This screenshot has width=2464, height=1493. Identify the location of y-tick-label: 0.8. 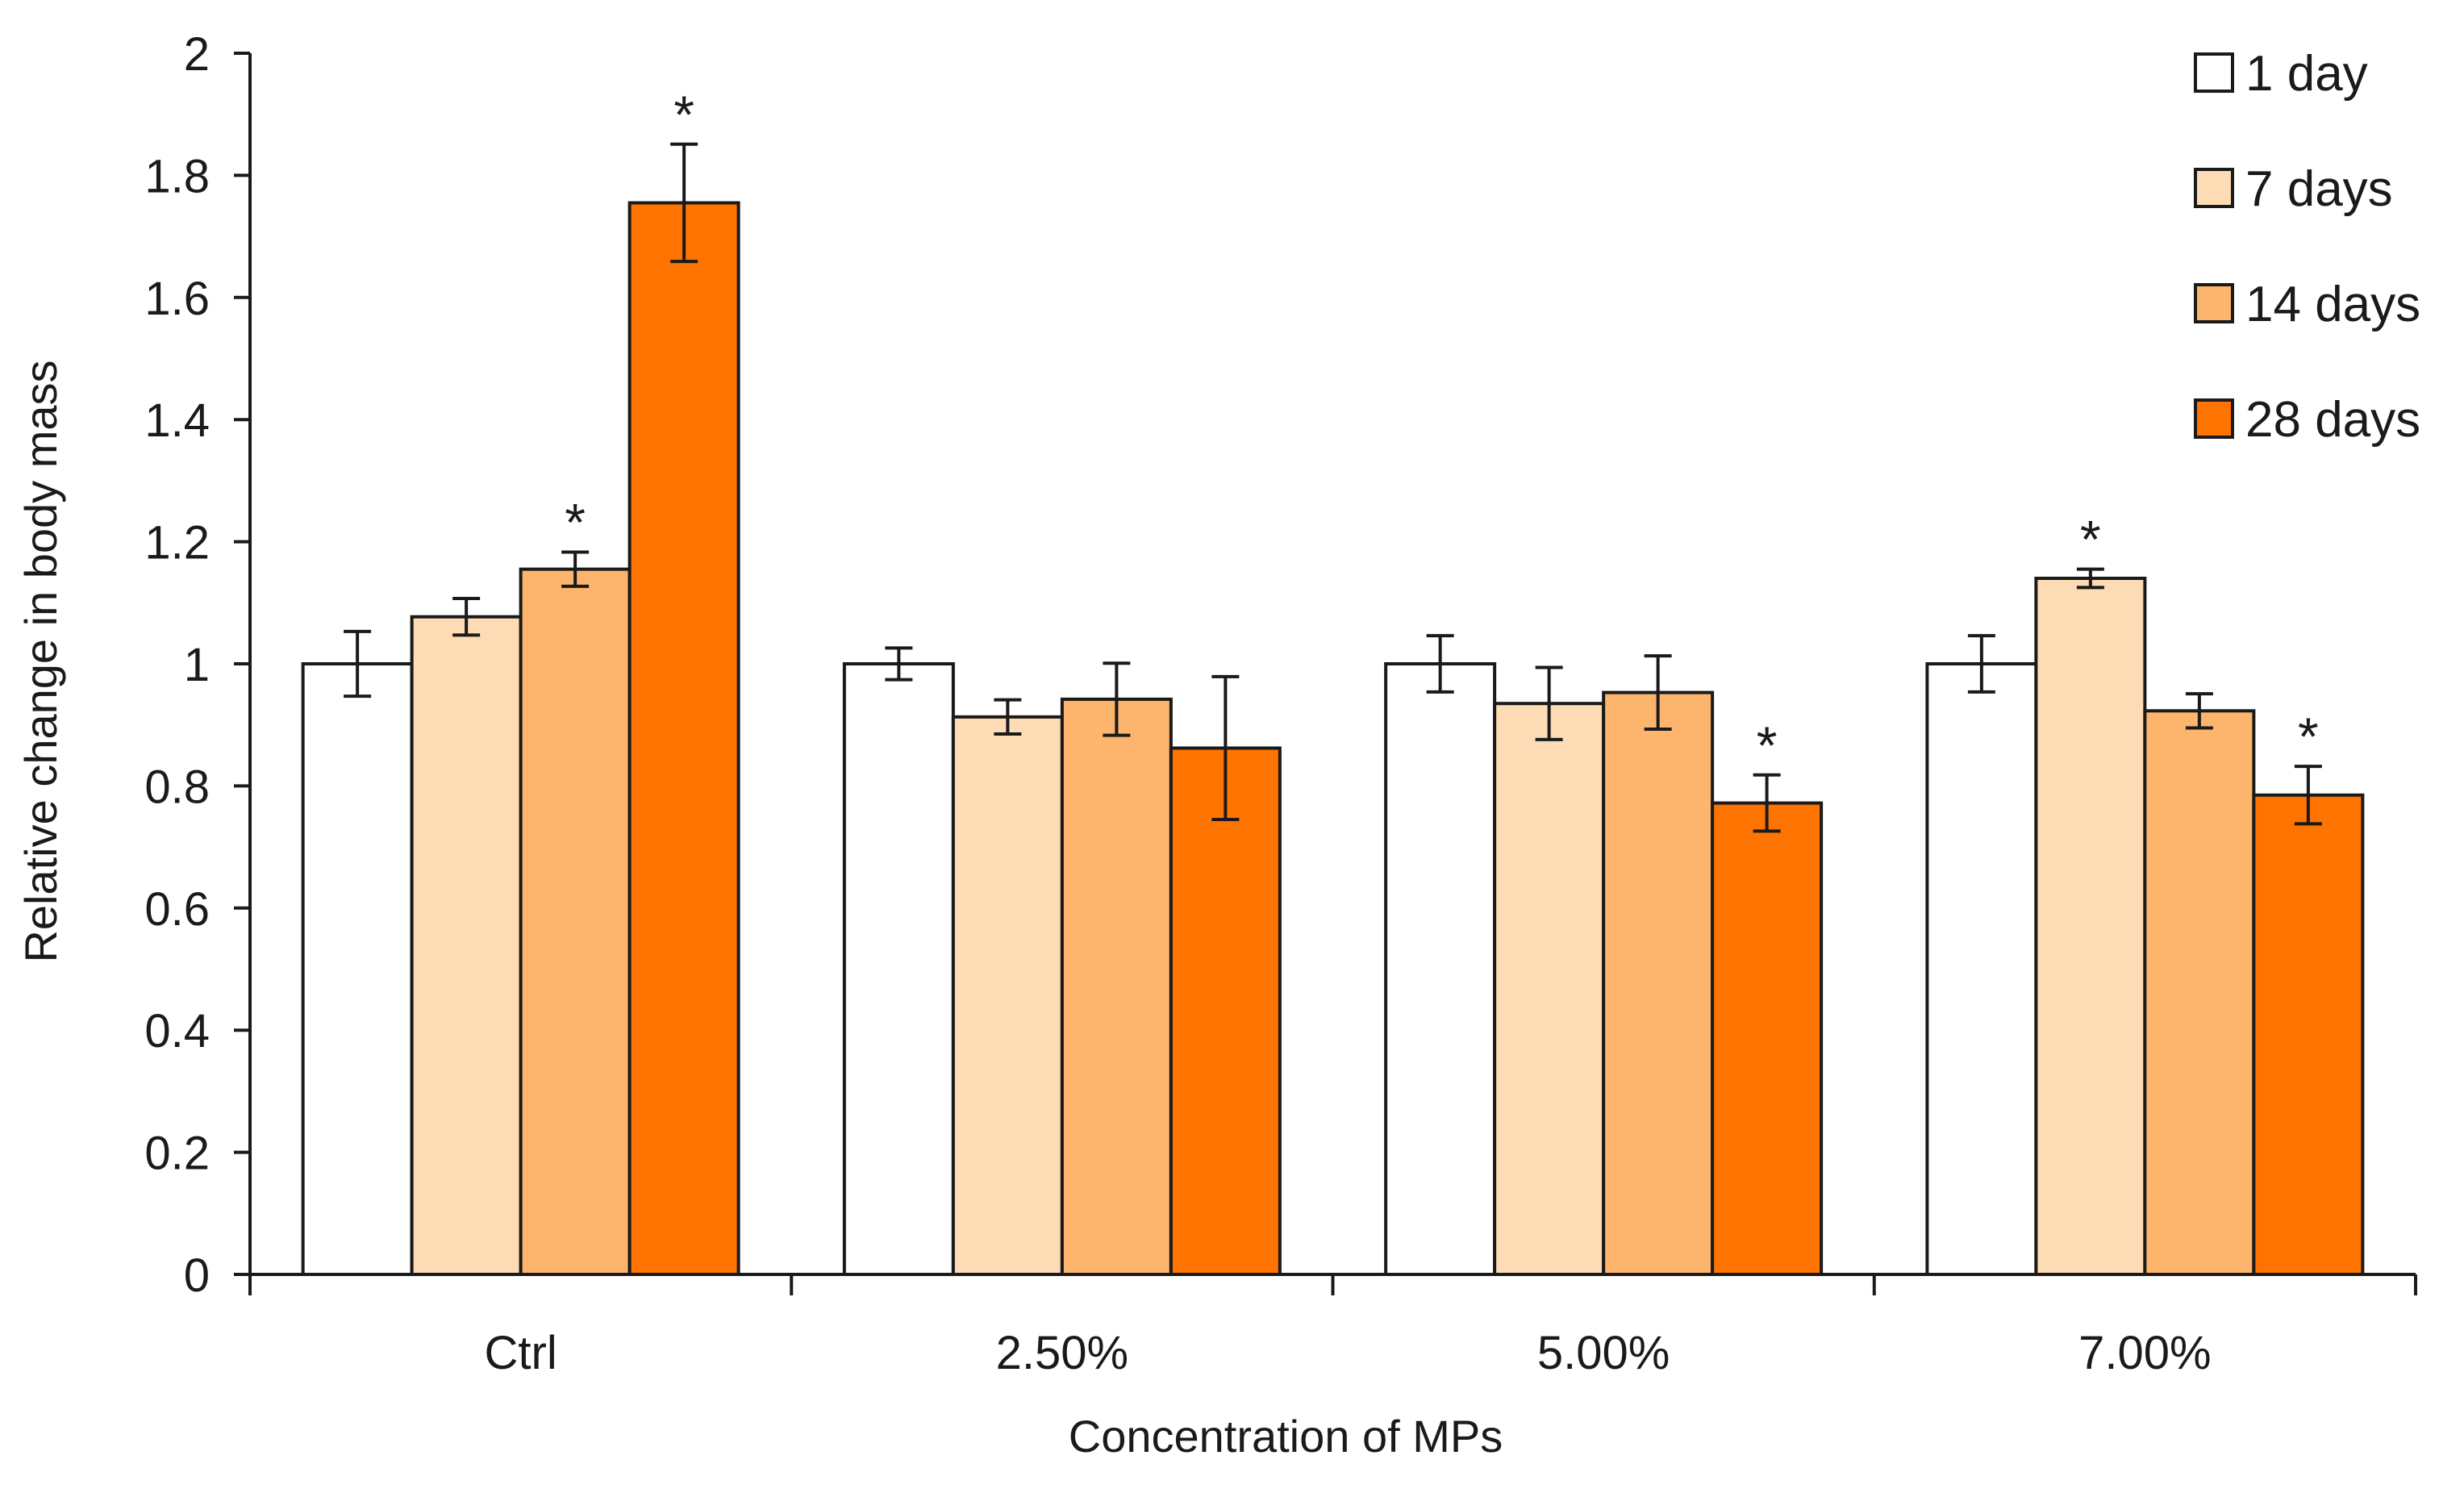
(177, 787).